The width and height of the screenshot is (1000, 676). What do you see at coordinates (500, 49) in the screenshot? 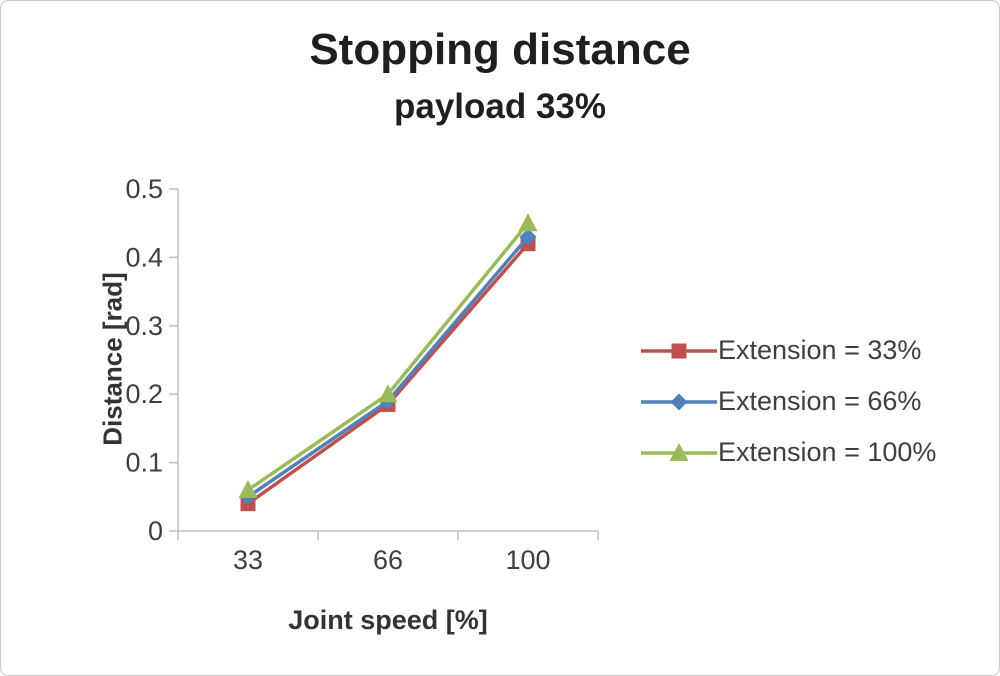
I see `chart-title: Stopping distance` at bounding box center [500, 49].